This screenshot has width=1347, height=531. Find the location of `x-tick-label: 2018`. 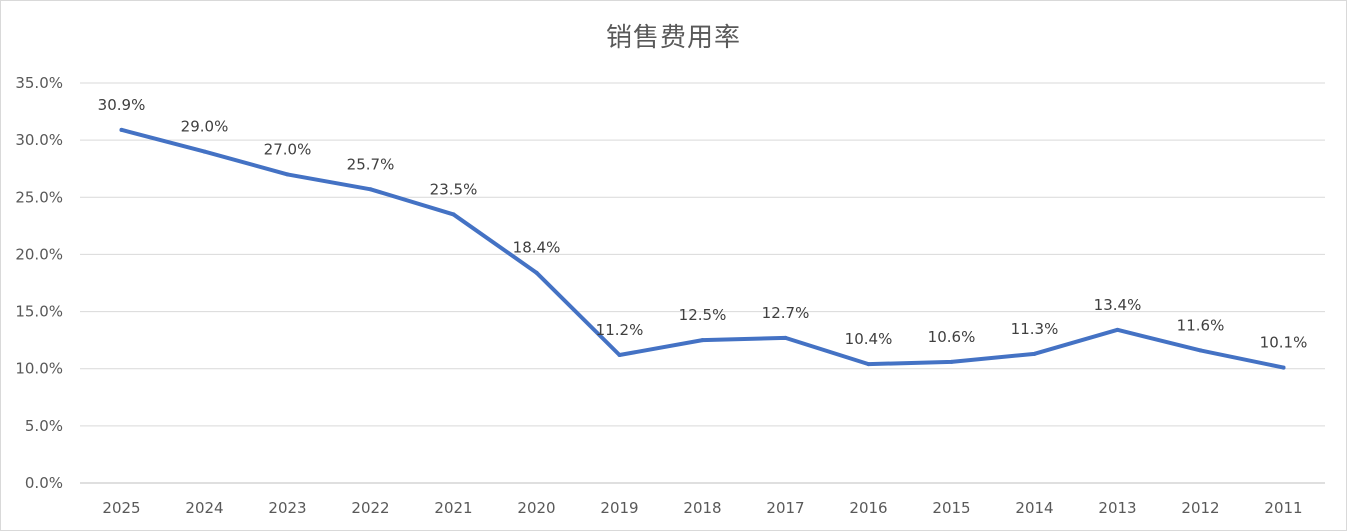

x-tick-label: 2018 is located at coordinates (702, 508).